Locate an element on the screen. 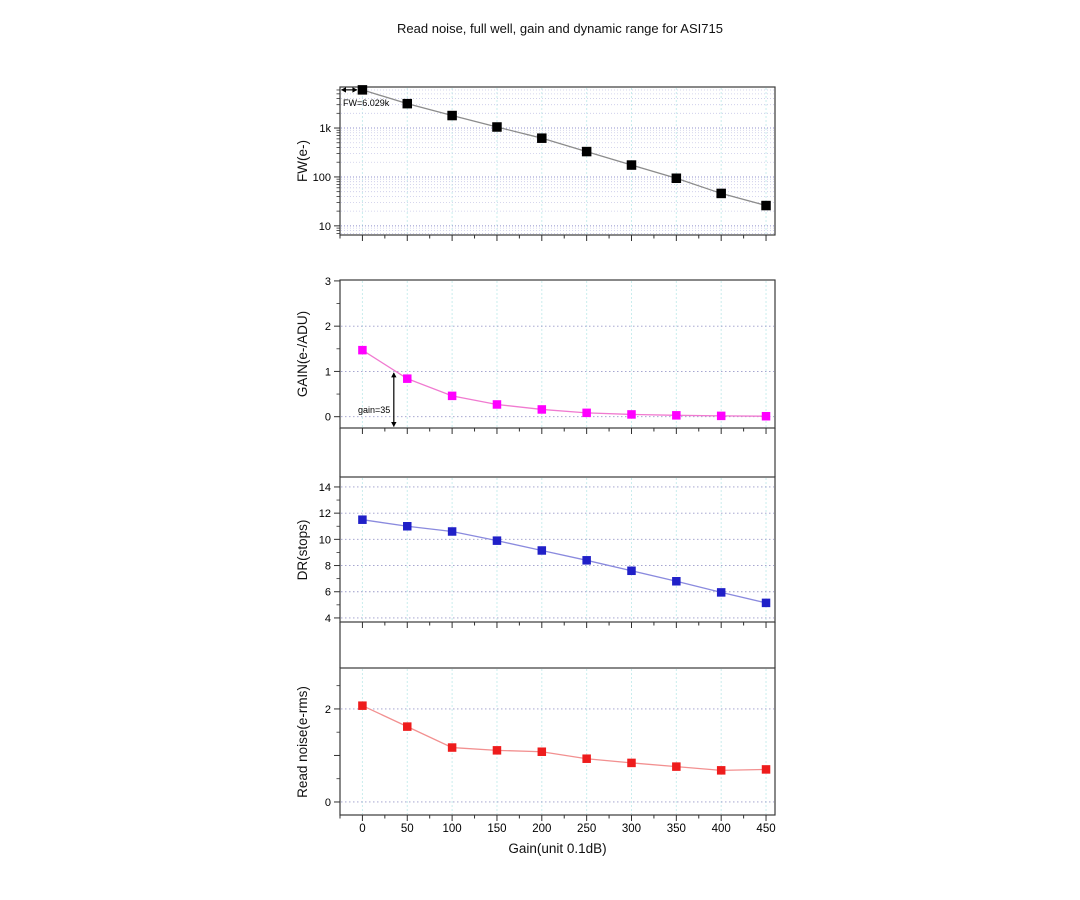 The width and height of the screenshot is (1080, 900). x-axis-label: Gain(unit 0.1dB) is located at coordinates (557, 848).